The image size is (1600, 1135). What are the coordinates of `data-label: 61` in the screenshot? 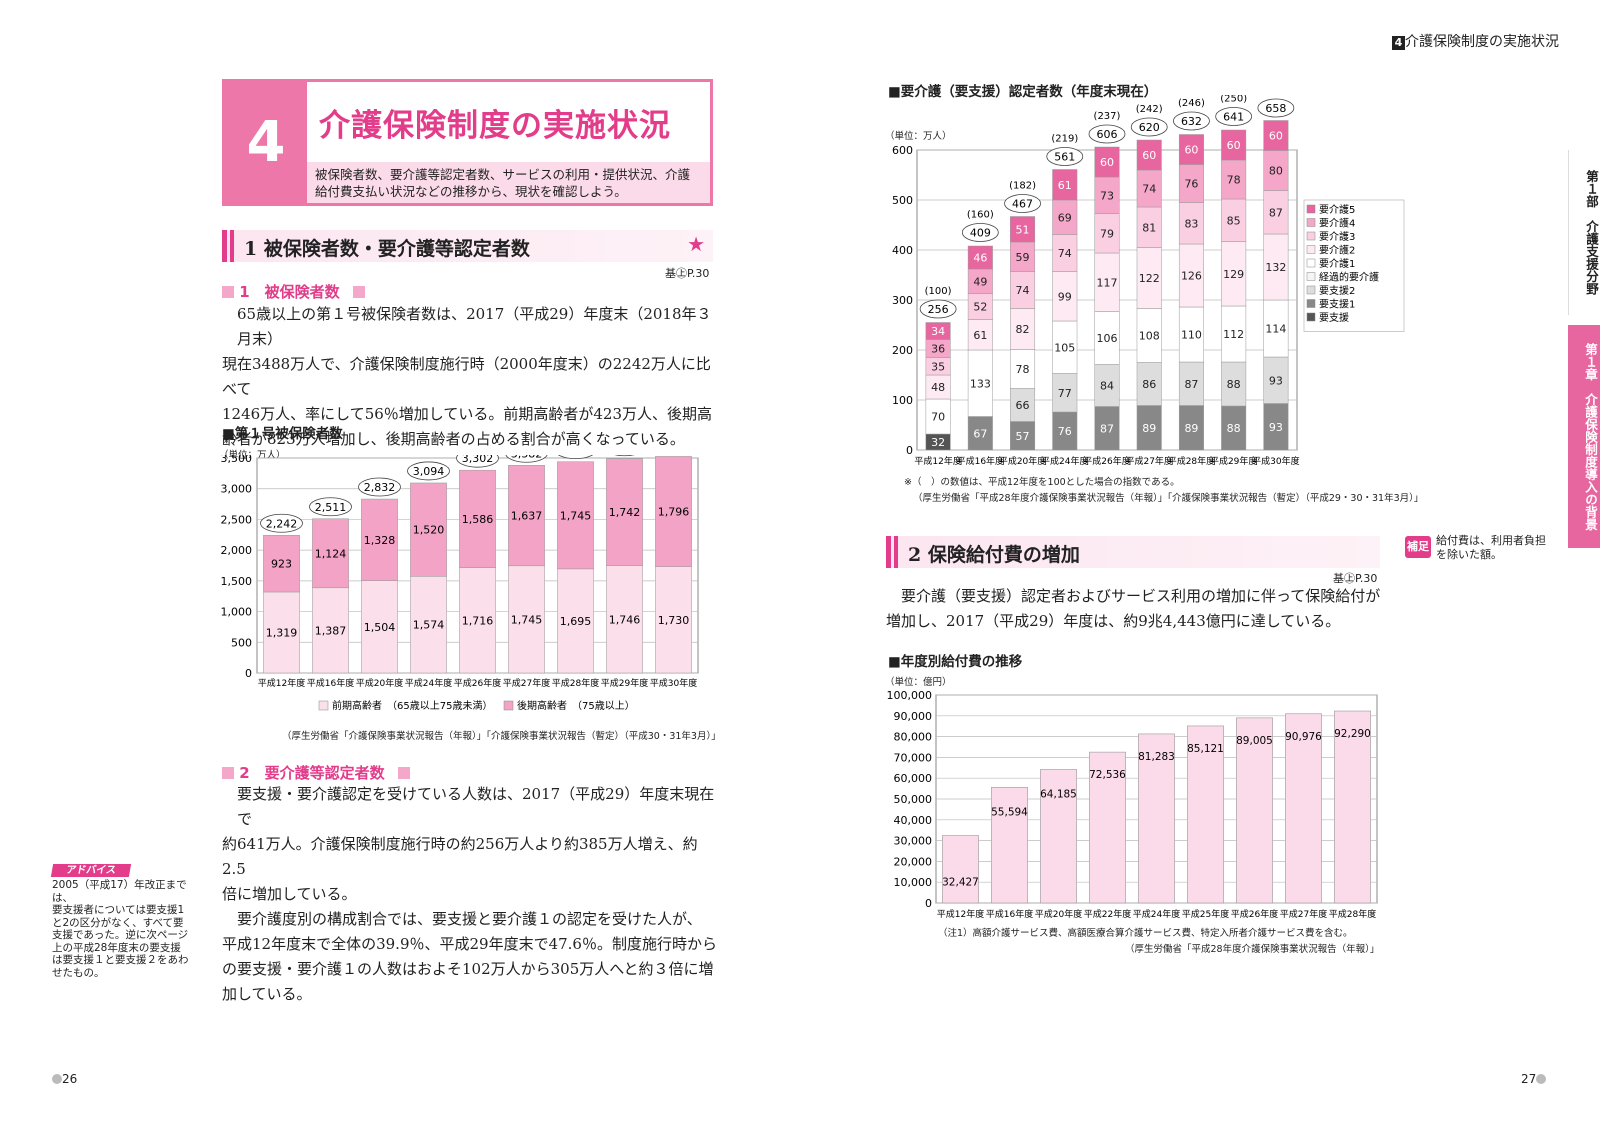 It's located at (1065, 185).